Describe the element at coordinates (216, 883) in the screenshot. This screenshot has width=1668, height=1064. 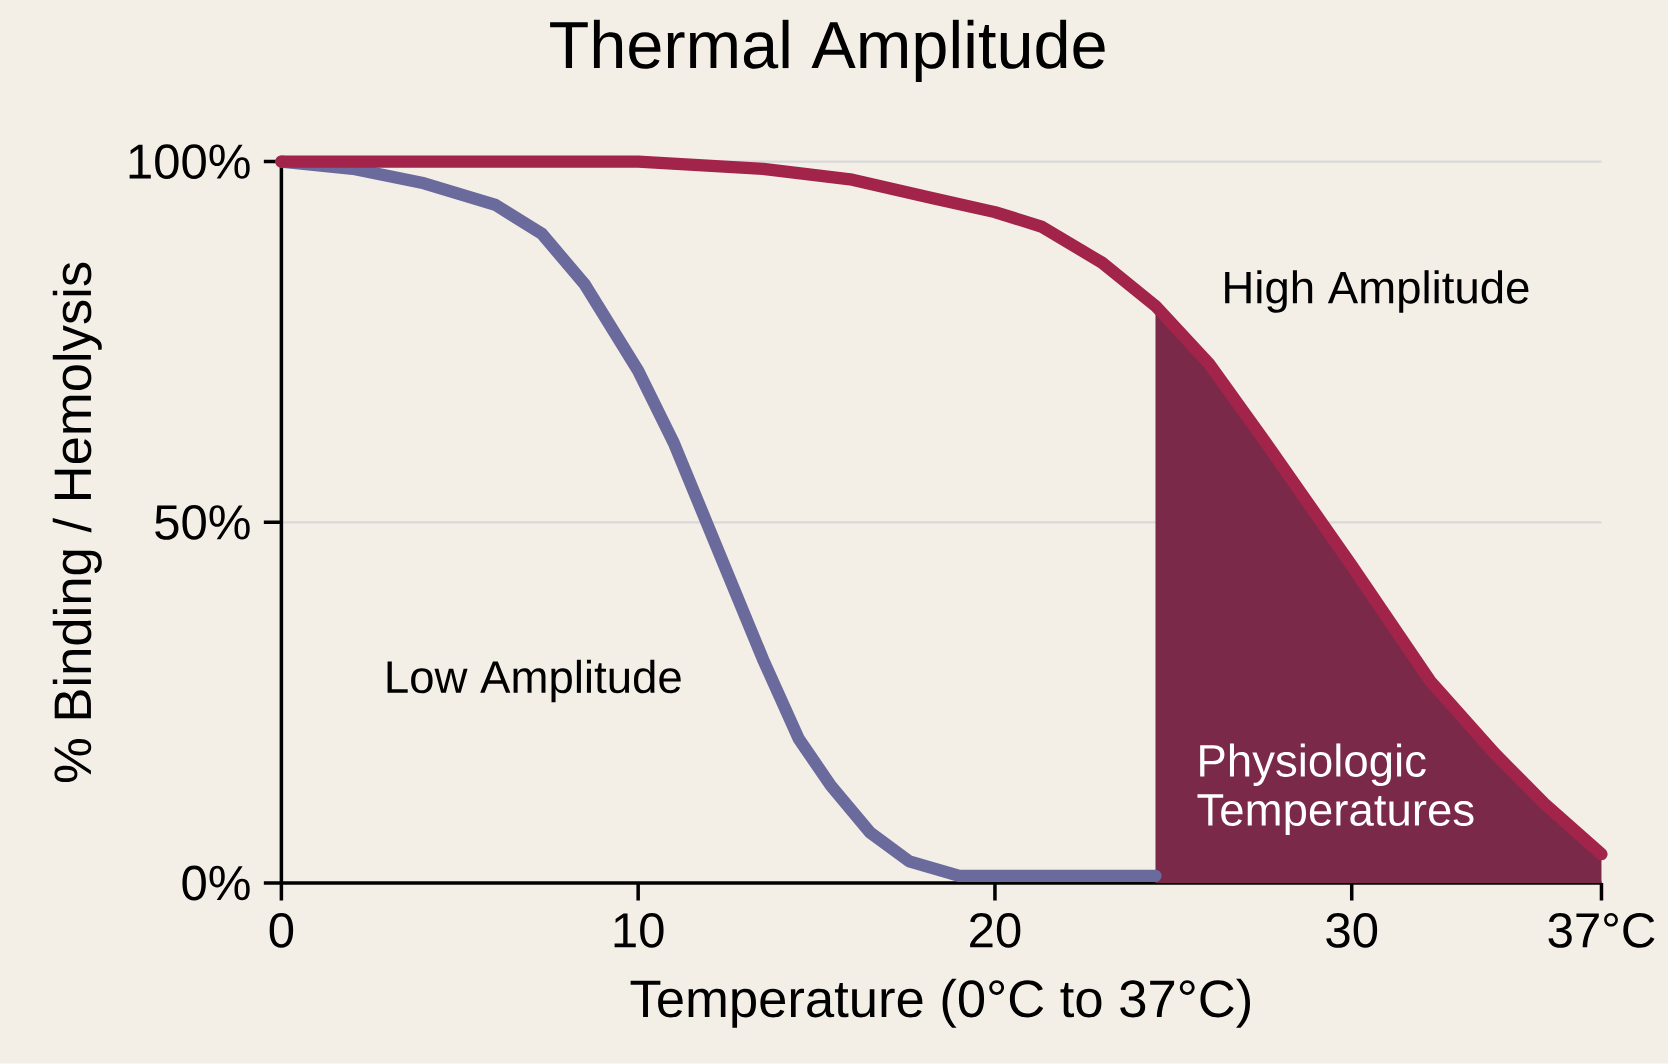
I see `y-tick-label: 0%` at that location.